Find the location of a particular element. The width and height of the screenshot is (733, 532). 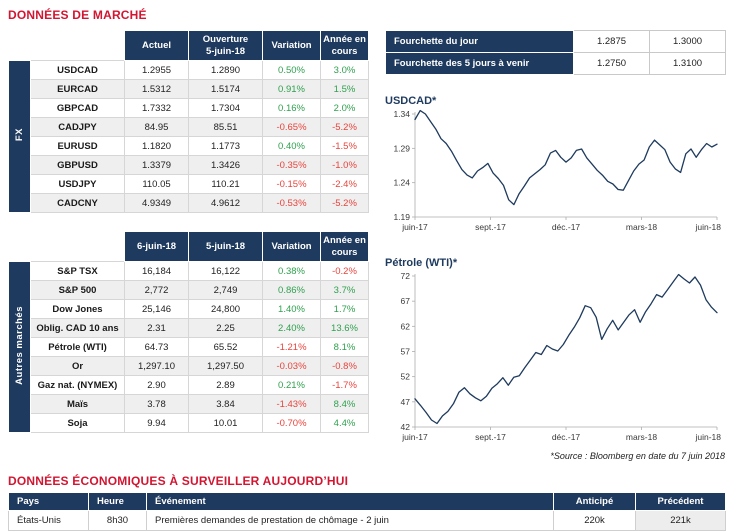

econ-header-row: Pays Heure Événement Anticipé Précédent is located at coordinates (367, 501).